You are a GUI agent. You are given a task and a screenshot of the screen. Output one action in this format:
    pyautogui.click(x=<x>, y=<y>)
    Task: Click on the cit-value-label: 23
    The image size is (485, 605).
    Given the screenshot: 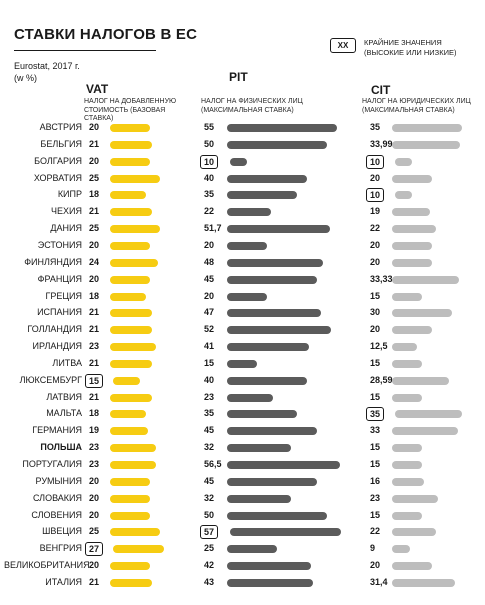 What is the action you would take?
    pyautogui.click(x=375, y=497)
    